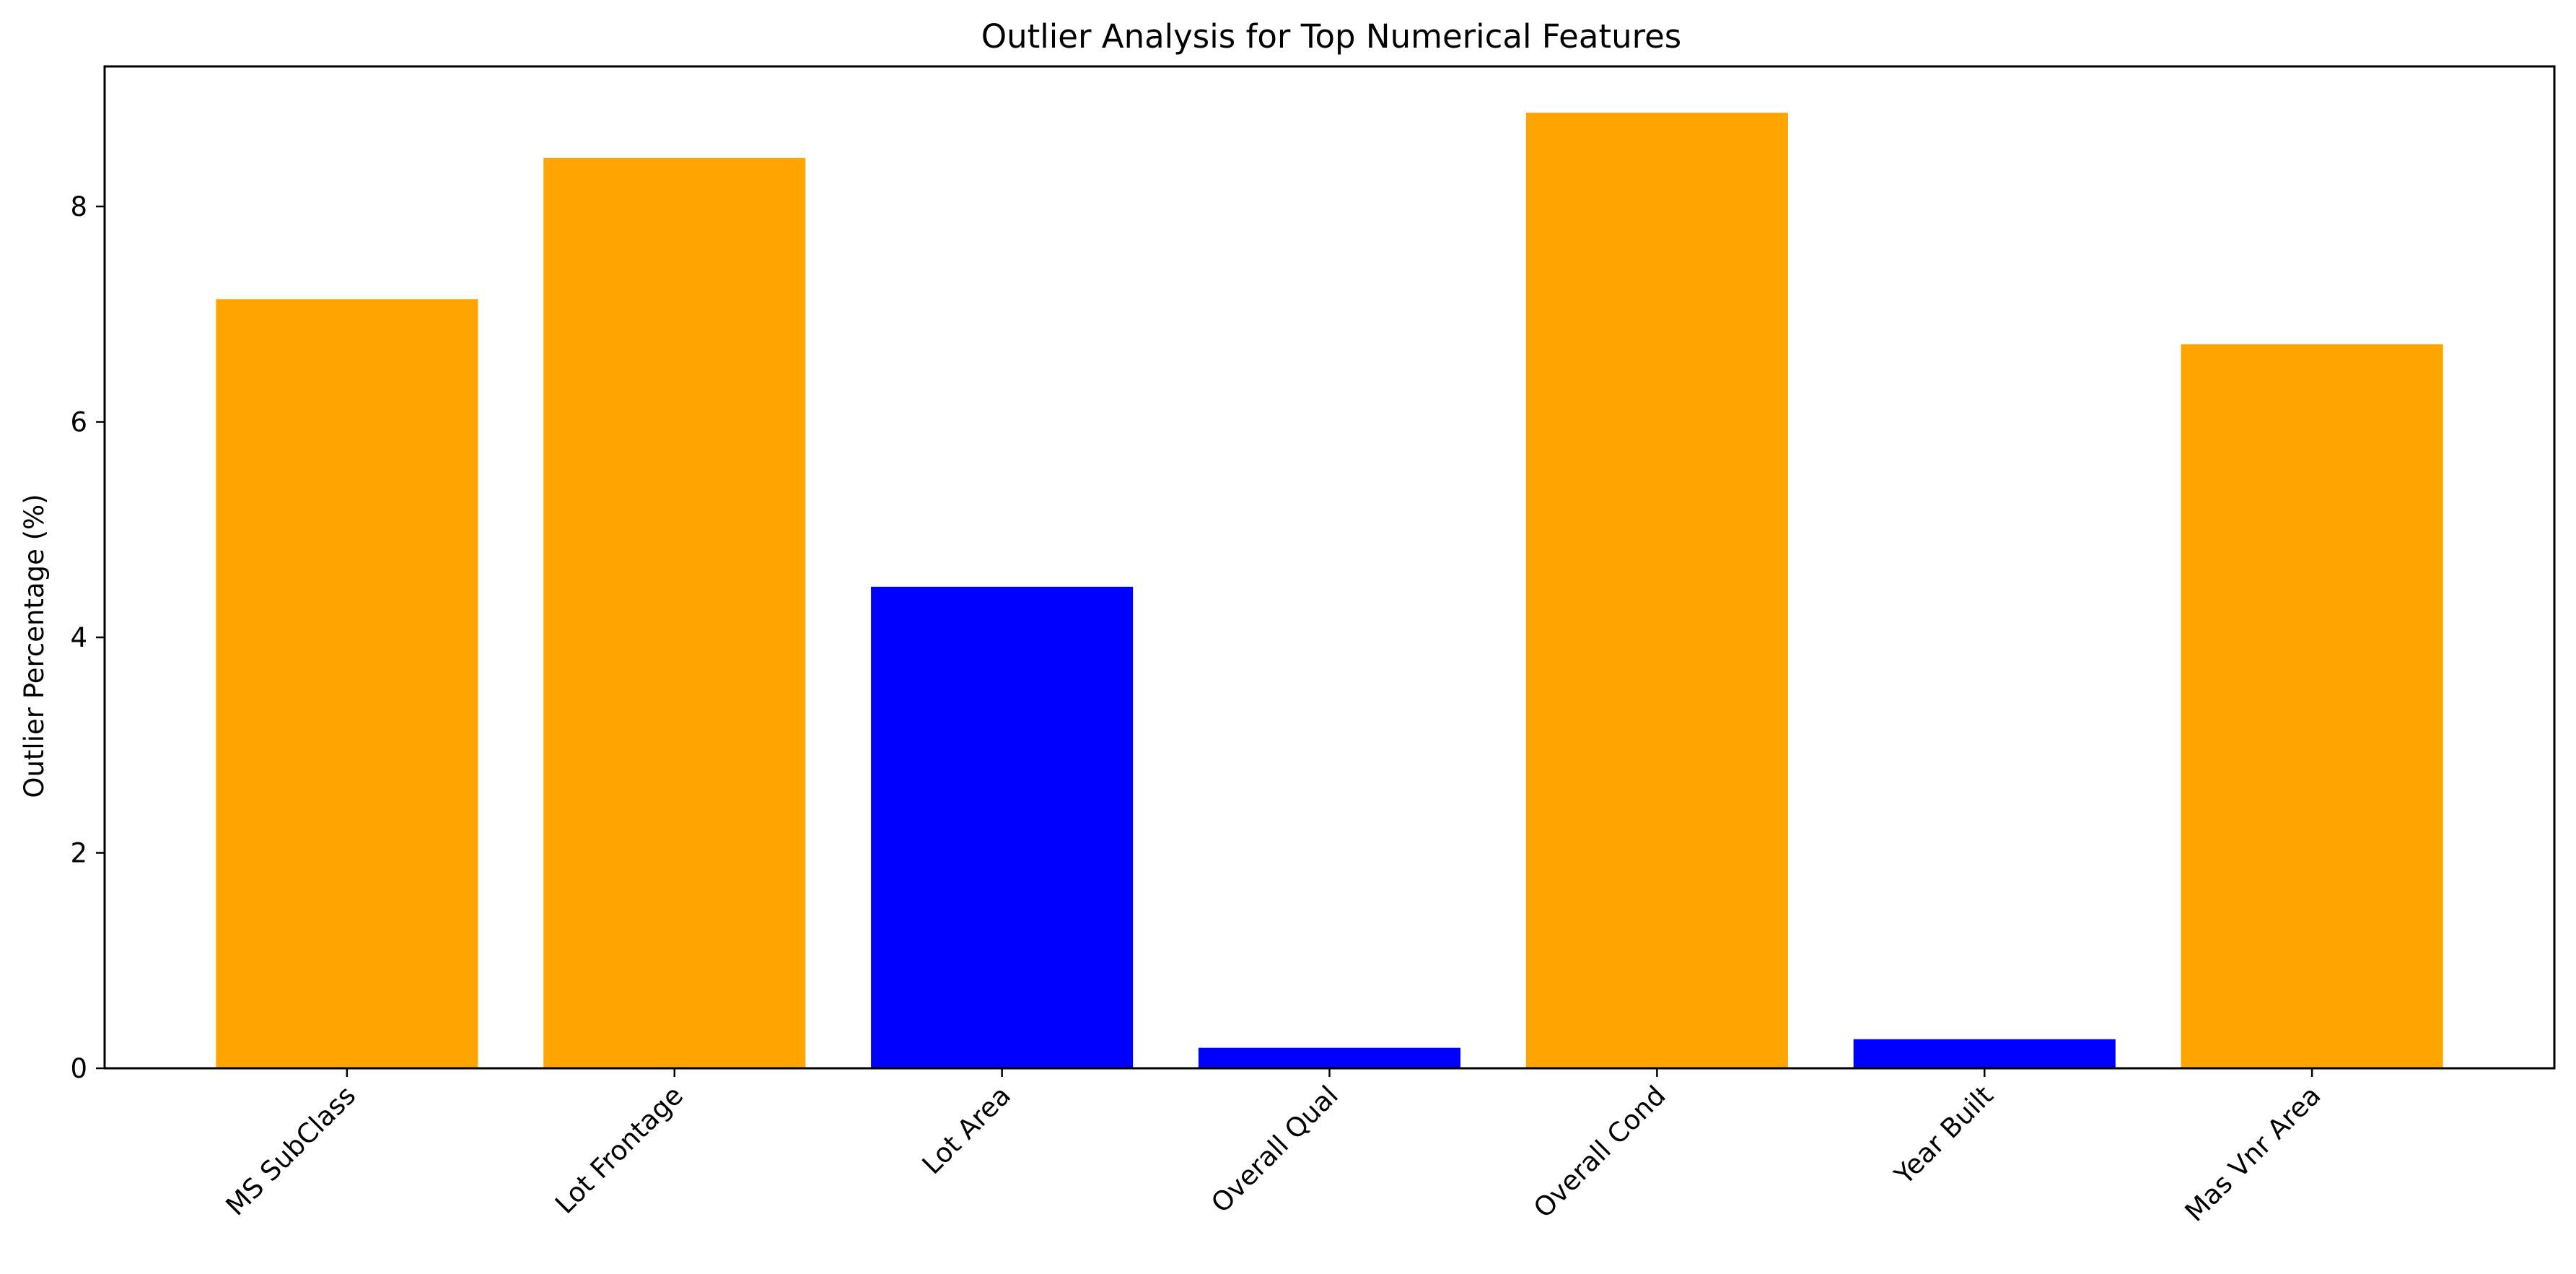 The image size is (2576, 1274). Describe the element at coordinates (78, 854) in the screenshot. I see `y-tick-label: 2` at that location.